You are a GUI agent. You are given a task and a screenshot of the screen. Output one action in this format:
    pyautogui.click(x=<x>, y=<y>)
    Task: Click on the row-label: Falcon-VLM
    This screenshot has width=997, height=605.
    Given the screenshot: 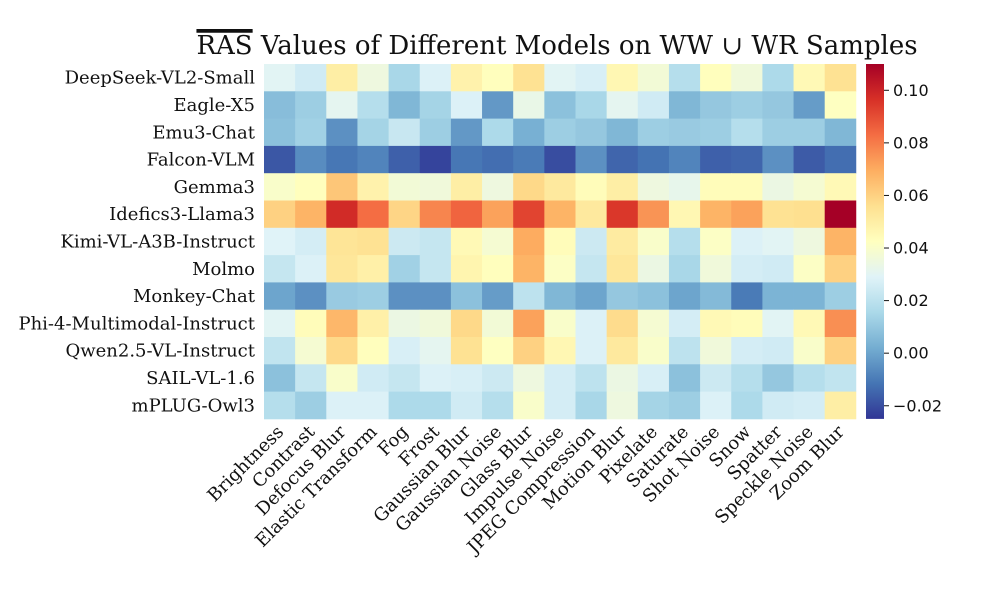 What is the action you would take?
    pyautogui.click(x=201, y=160)
    